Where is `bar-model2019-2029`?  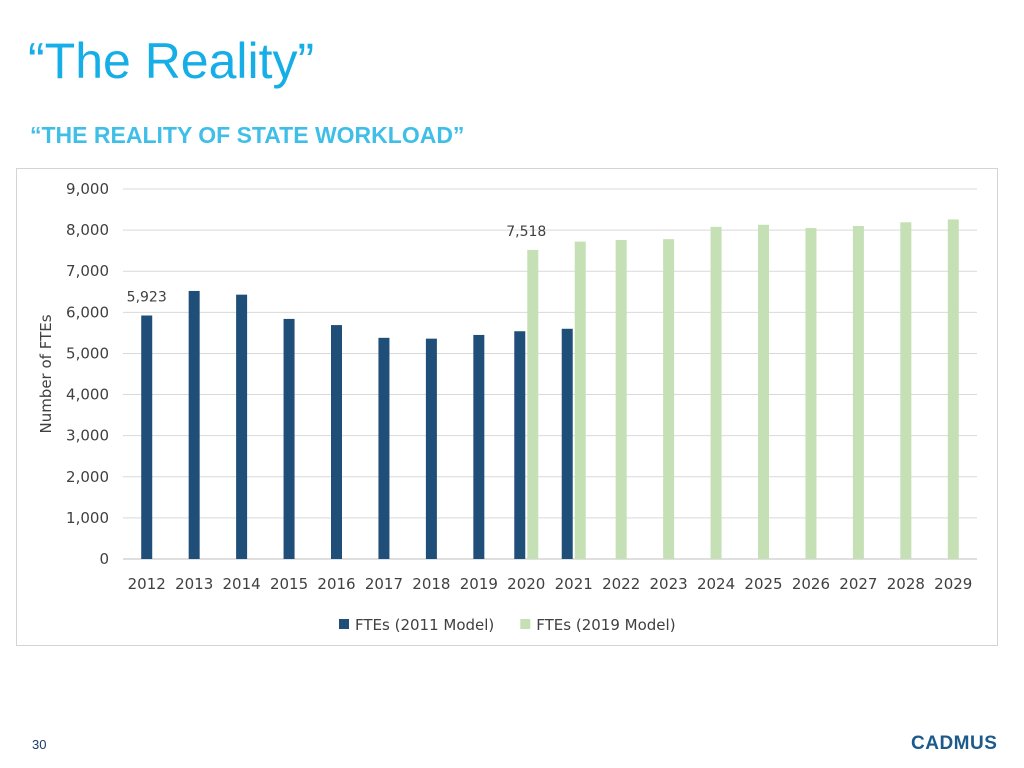
bar-model2019-2029 is located at coordinates (953, 389).